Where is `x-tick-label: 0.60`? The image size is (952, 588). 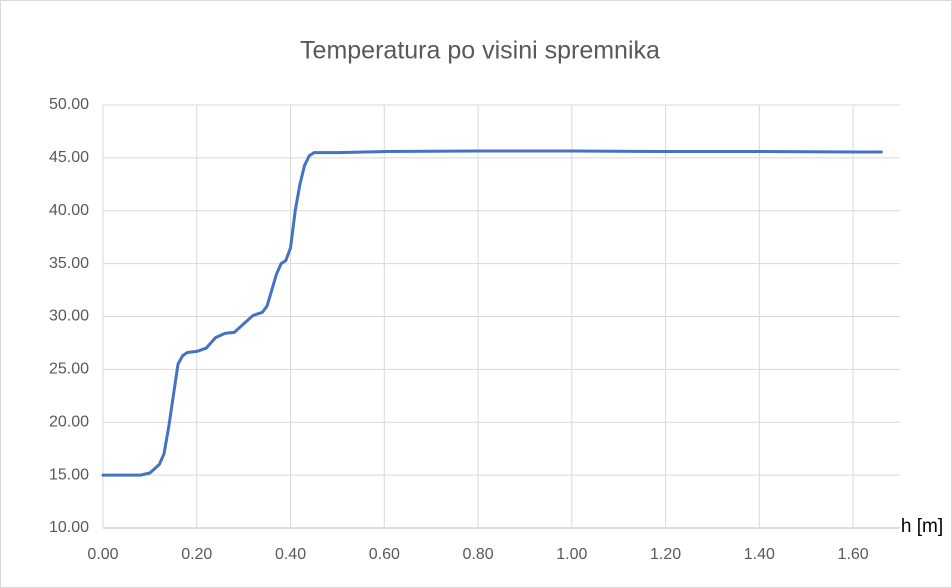
x-tick-label: 0.60 is located at coordinates (384, 554).